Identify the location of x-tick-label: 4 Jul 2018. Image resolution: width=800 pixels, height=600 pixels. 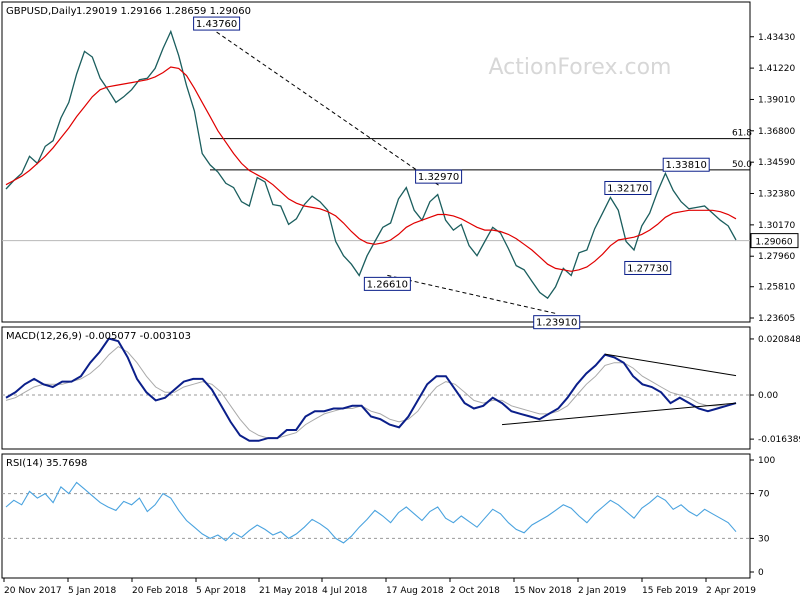
(344, 591).